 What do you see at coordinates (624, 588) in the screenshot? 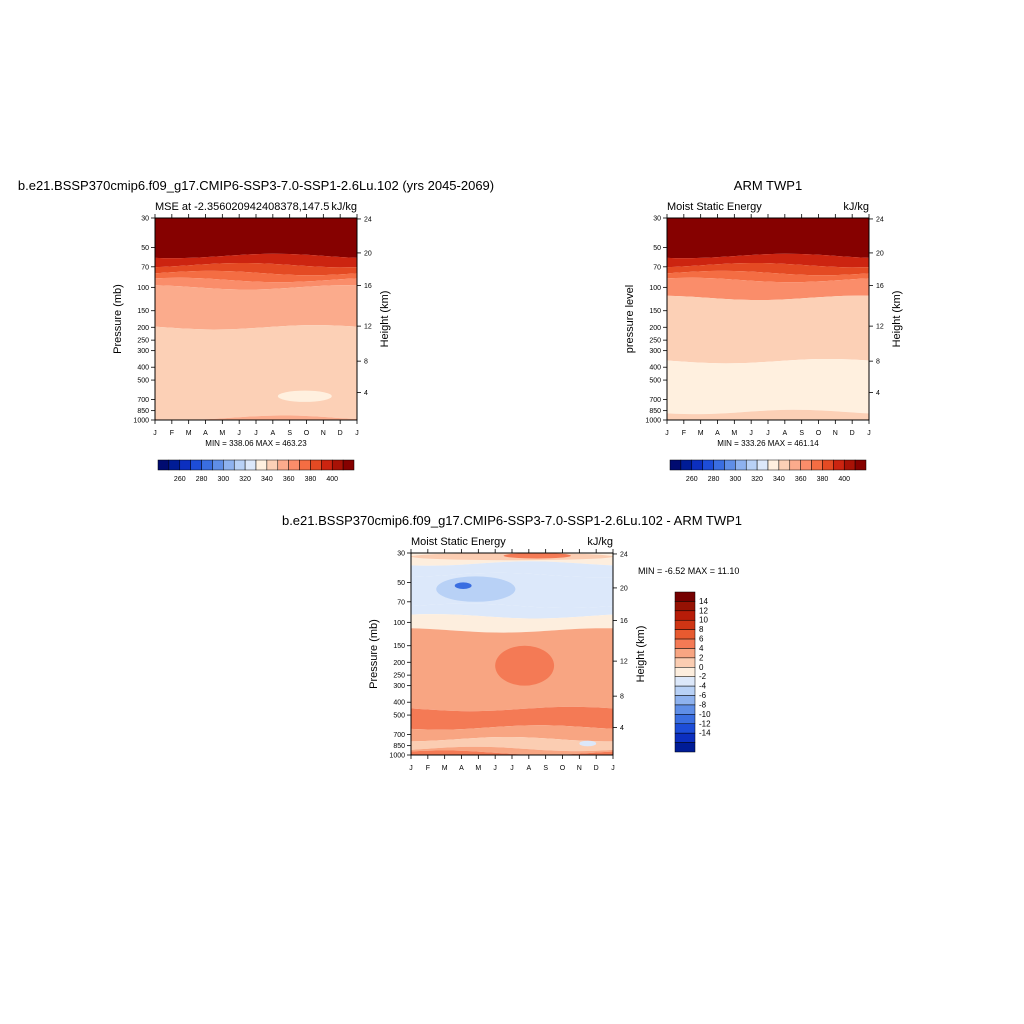
I see `right-tick-label: 20` at bounding box center [624, 588].